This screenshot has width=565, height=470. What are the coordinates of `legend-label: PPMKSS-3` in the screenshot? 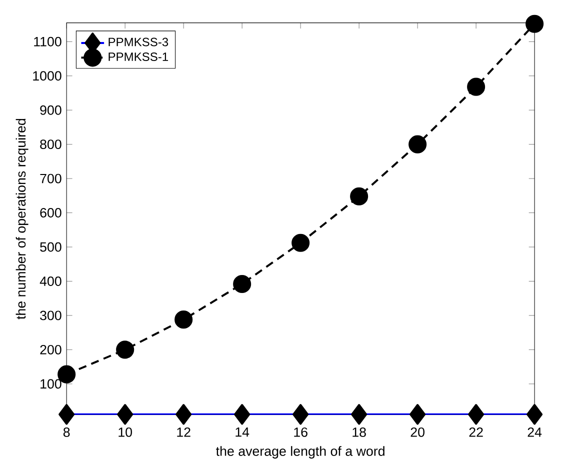 It's located at (138, 42).